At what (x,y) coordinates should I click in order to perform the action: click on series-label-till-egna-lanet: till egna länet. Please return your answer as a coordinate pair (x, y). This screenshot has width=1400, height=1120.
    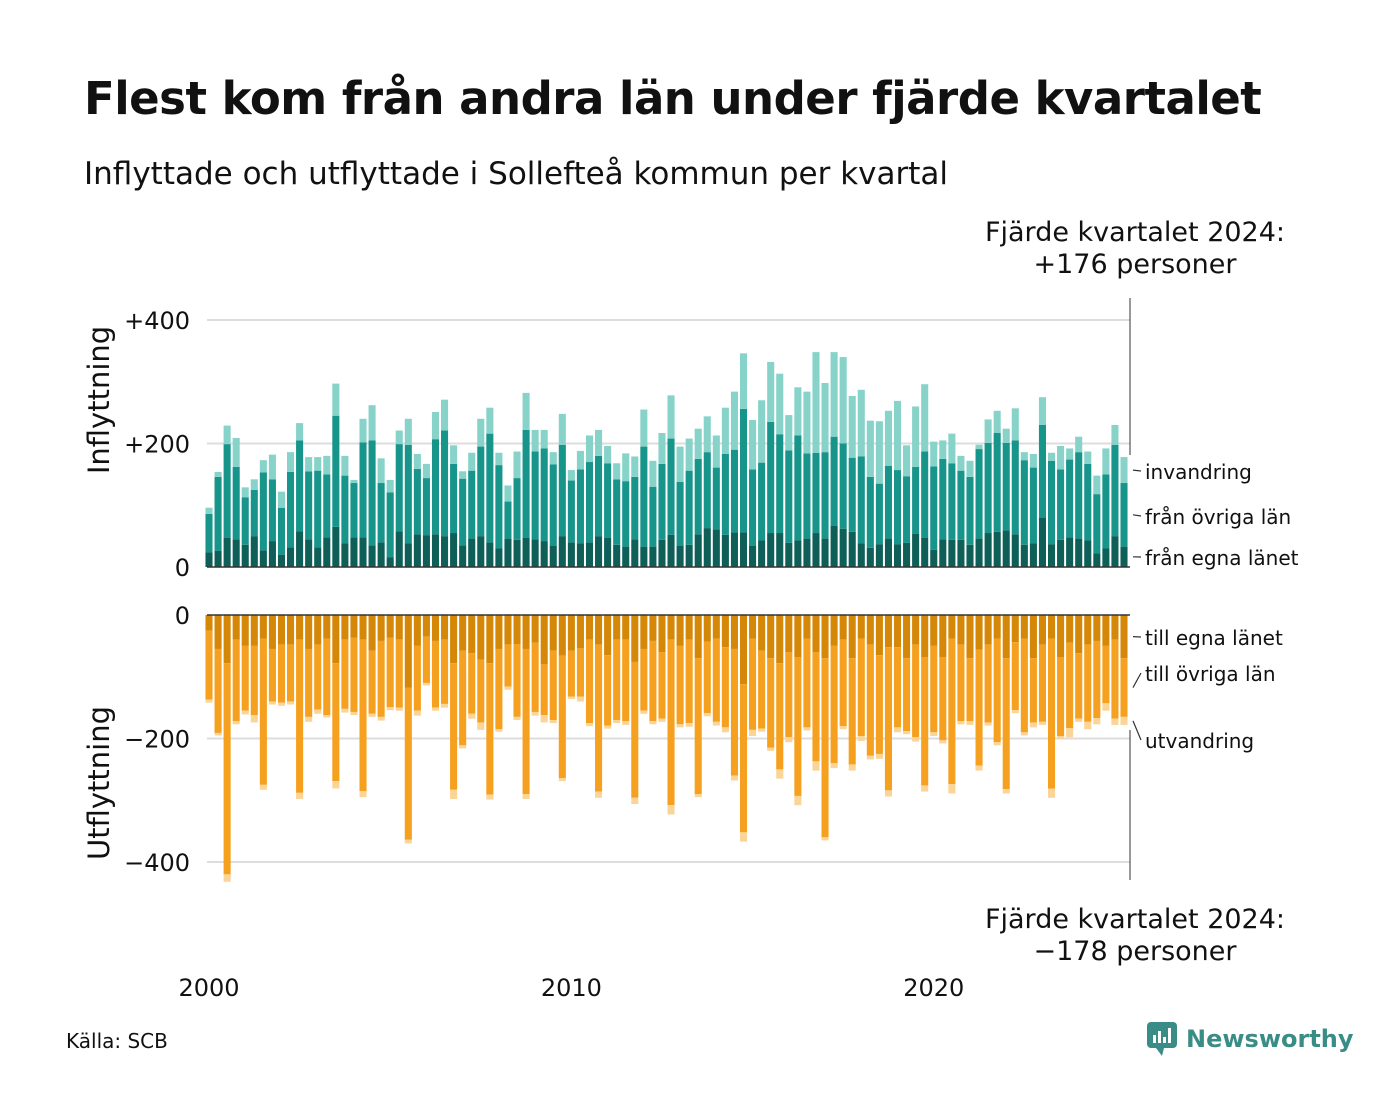
    Looking at the image, I should click on (1214, 638).